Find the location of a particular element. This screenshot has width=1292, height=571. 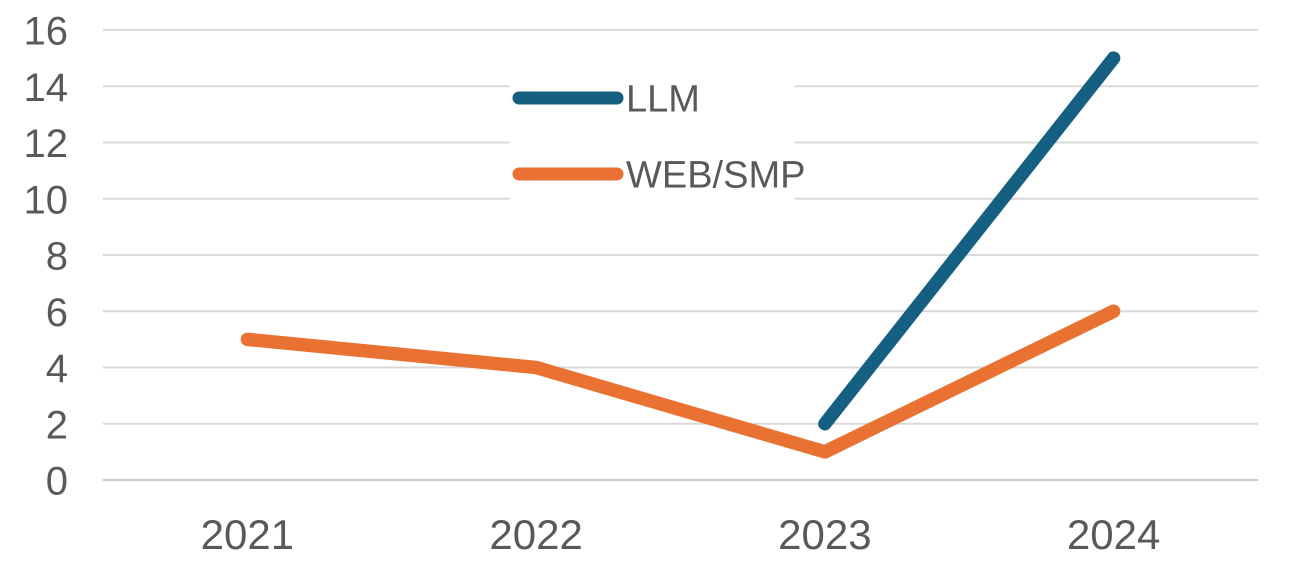

y-axis-tick-label: 12 is located at coordinates (46, 144).